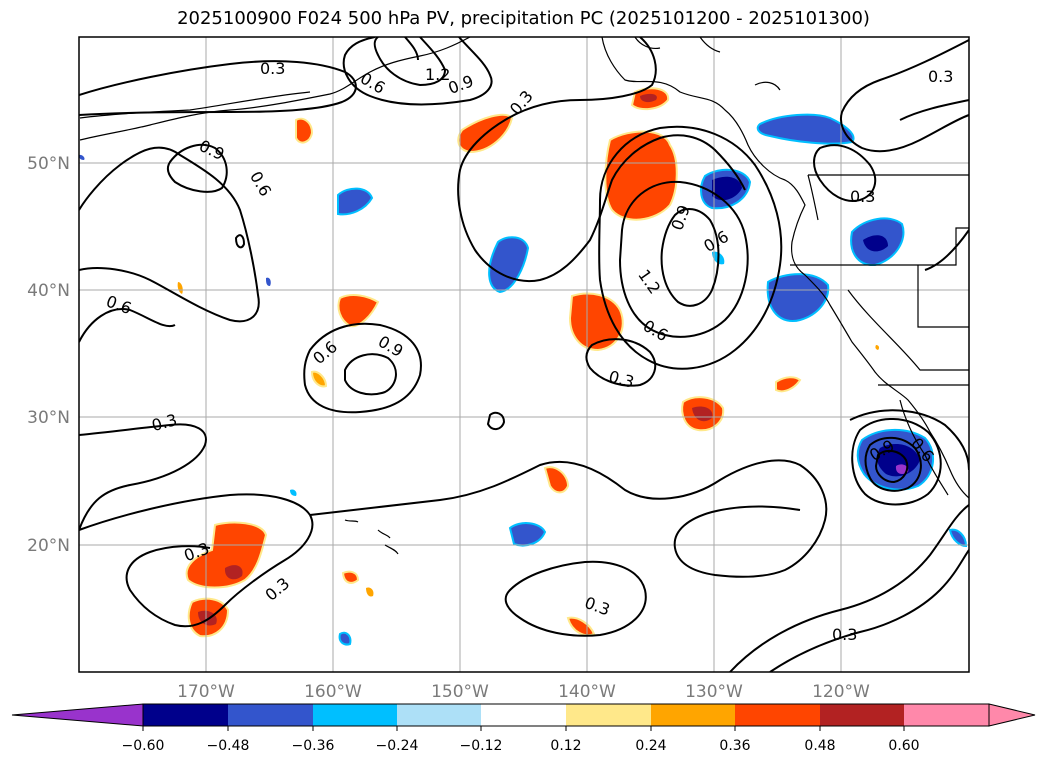 This screenshot has height=765, width=1047. I want to click on colorbar-tick: 0.60, so click(903, 746).